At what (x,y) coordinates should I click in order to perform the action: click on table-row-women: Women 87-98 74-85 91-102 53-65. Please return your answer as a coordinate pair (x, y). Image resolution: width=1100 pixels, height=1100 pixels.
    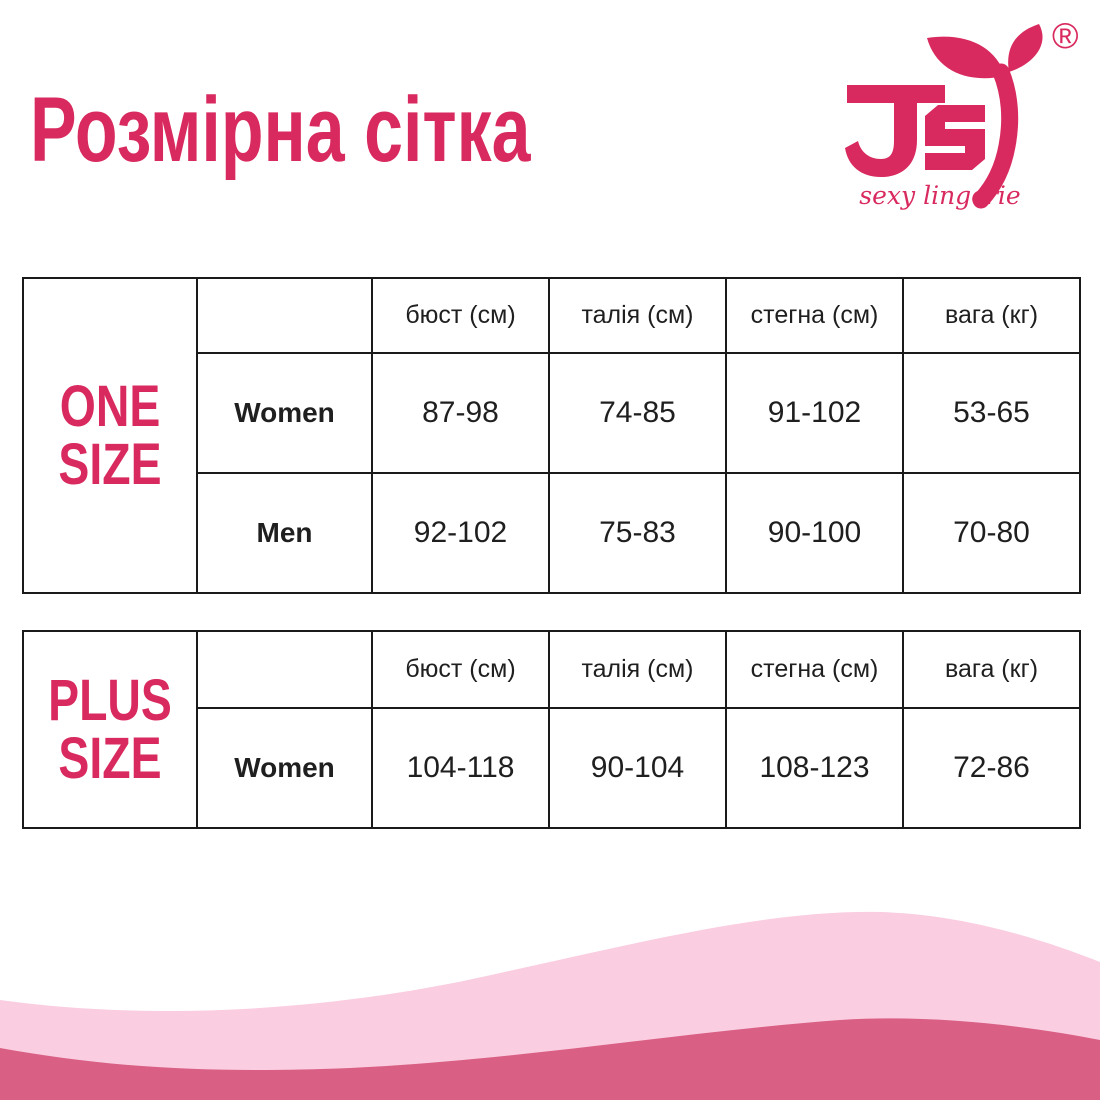
    Looking at the image, I should click on (552, 413).